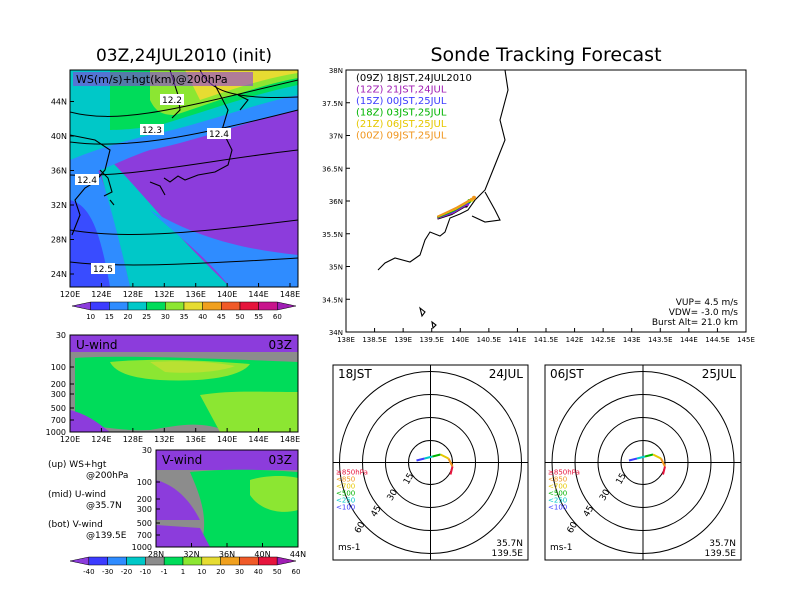 The height and width of the screenshot is (612, 792). Describe the element at coordinates (152, 79) in the screenshot. I see `ws-map-label: WS(m/s)+hgt(km)@200hPa` at that location.